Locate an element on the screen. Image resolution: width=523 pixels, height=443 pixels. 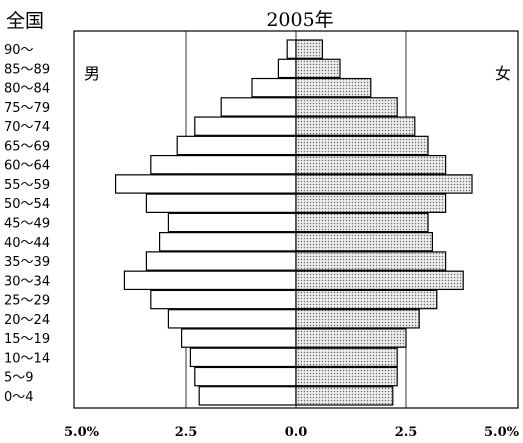
legend-female: 女 is located at coordinates (503, 73).